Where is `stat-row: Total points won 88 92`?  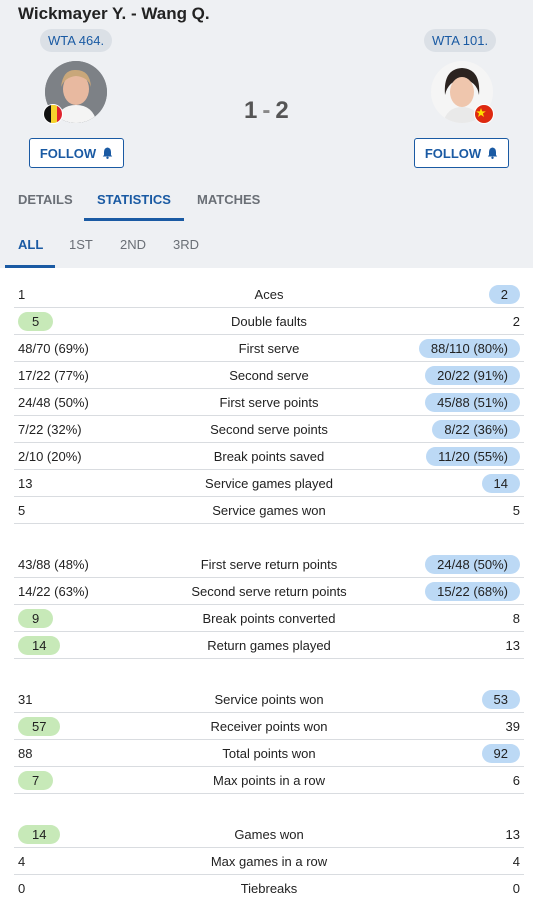 stat-row: Total points won 88 92 is located at coordinates (269, 753).